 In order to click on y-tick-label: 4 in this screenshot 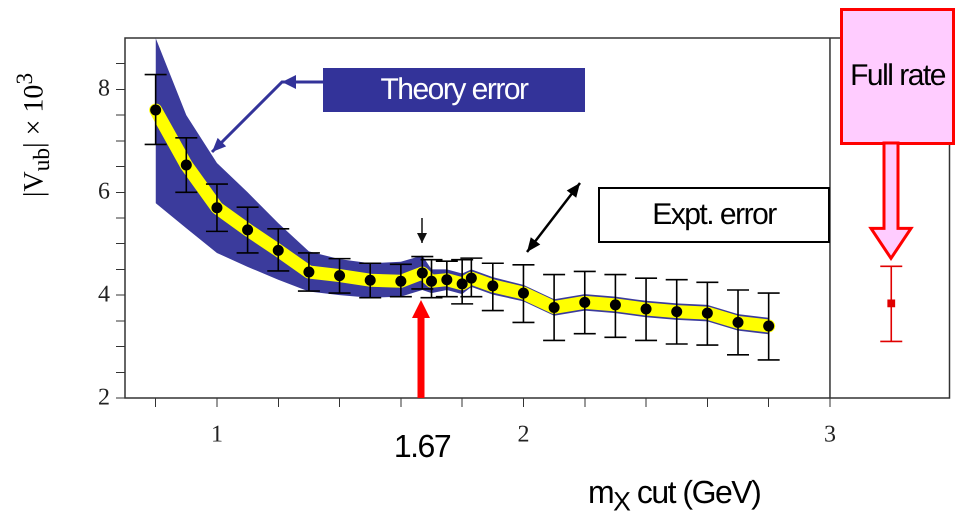, I will do `click(104, 294)`.